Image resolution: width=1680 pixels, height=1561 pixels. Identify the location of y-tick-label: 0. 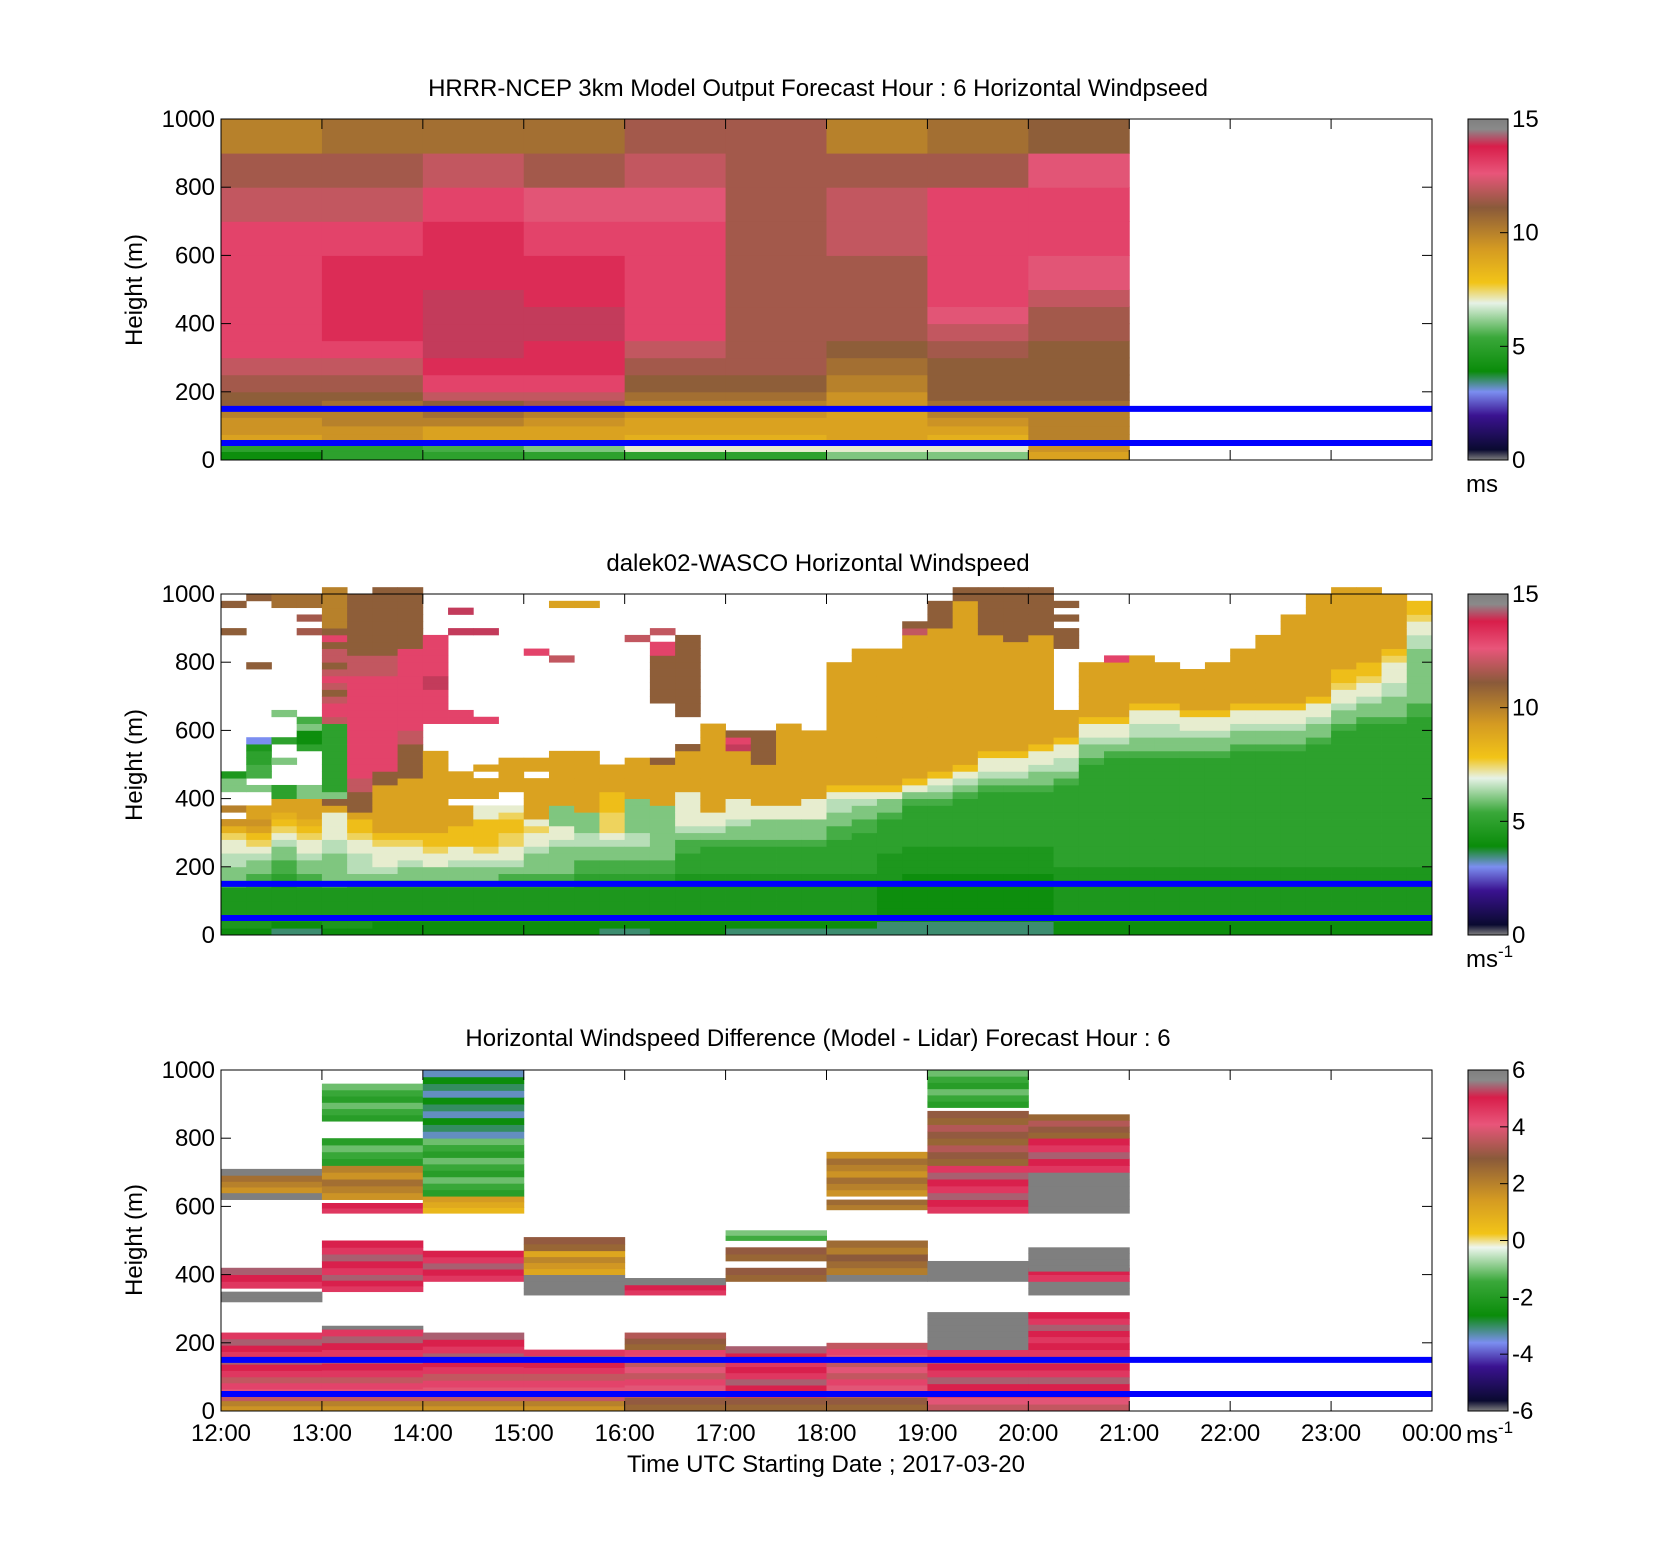
(208, 935).